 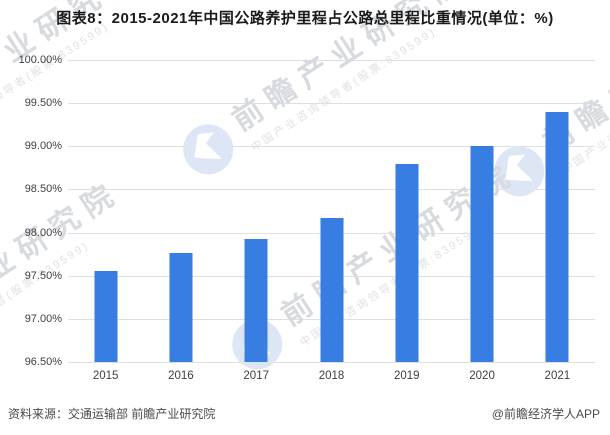 I want to click on y-tick-label: 98.50%, so click(x=43, y=189).